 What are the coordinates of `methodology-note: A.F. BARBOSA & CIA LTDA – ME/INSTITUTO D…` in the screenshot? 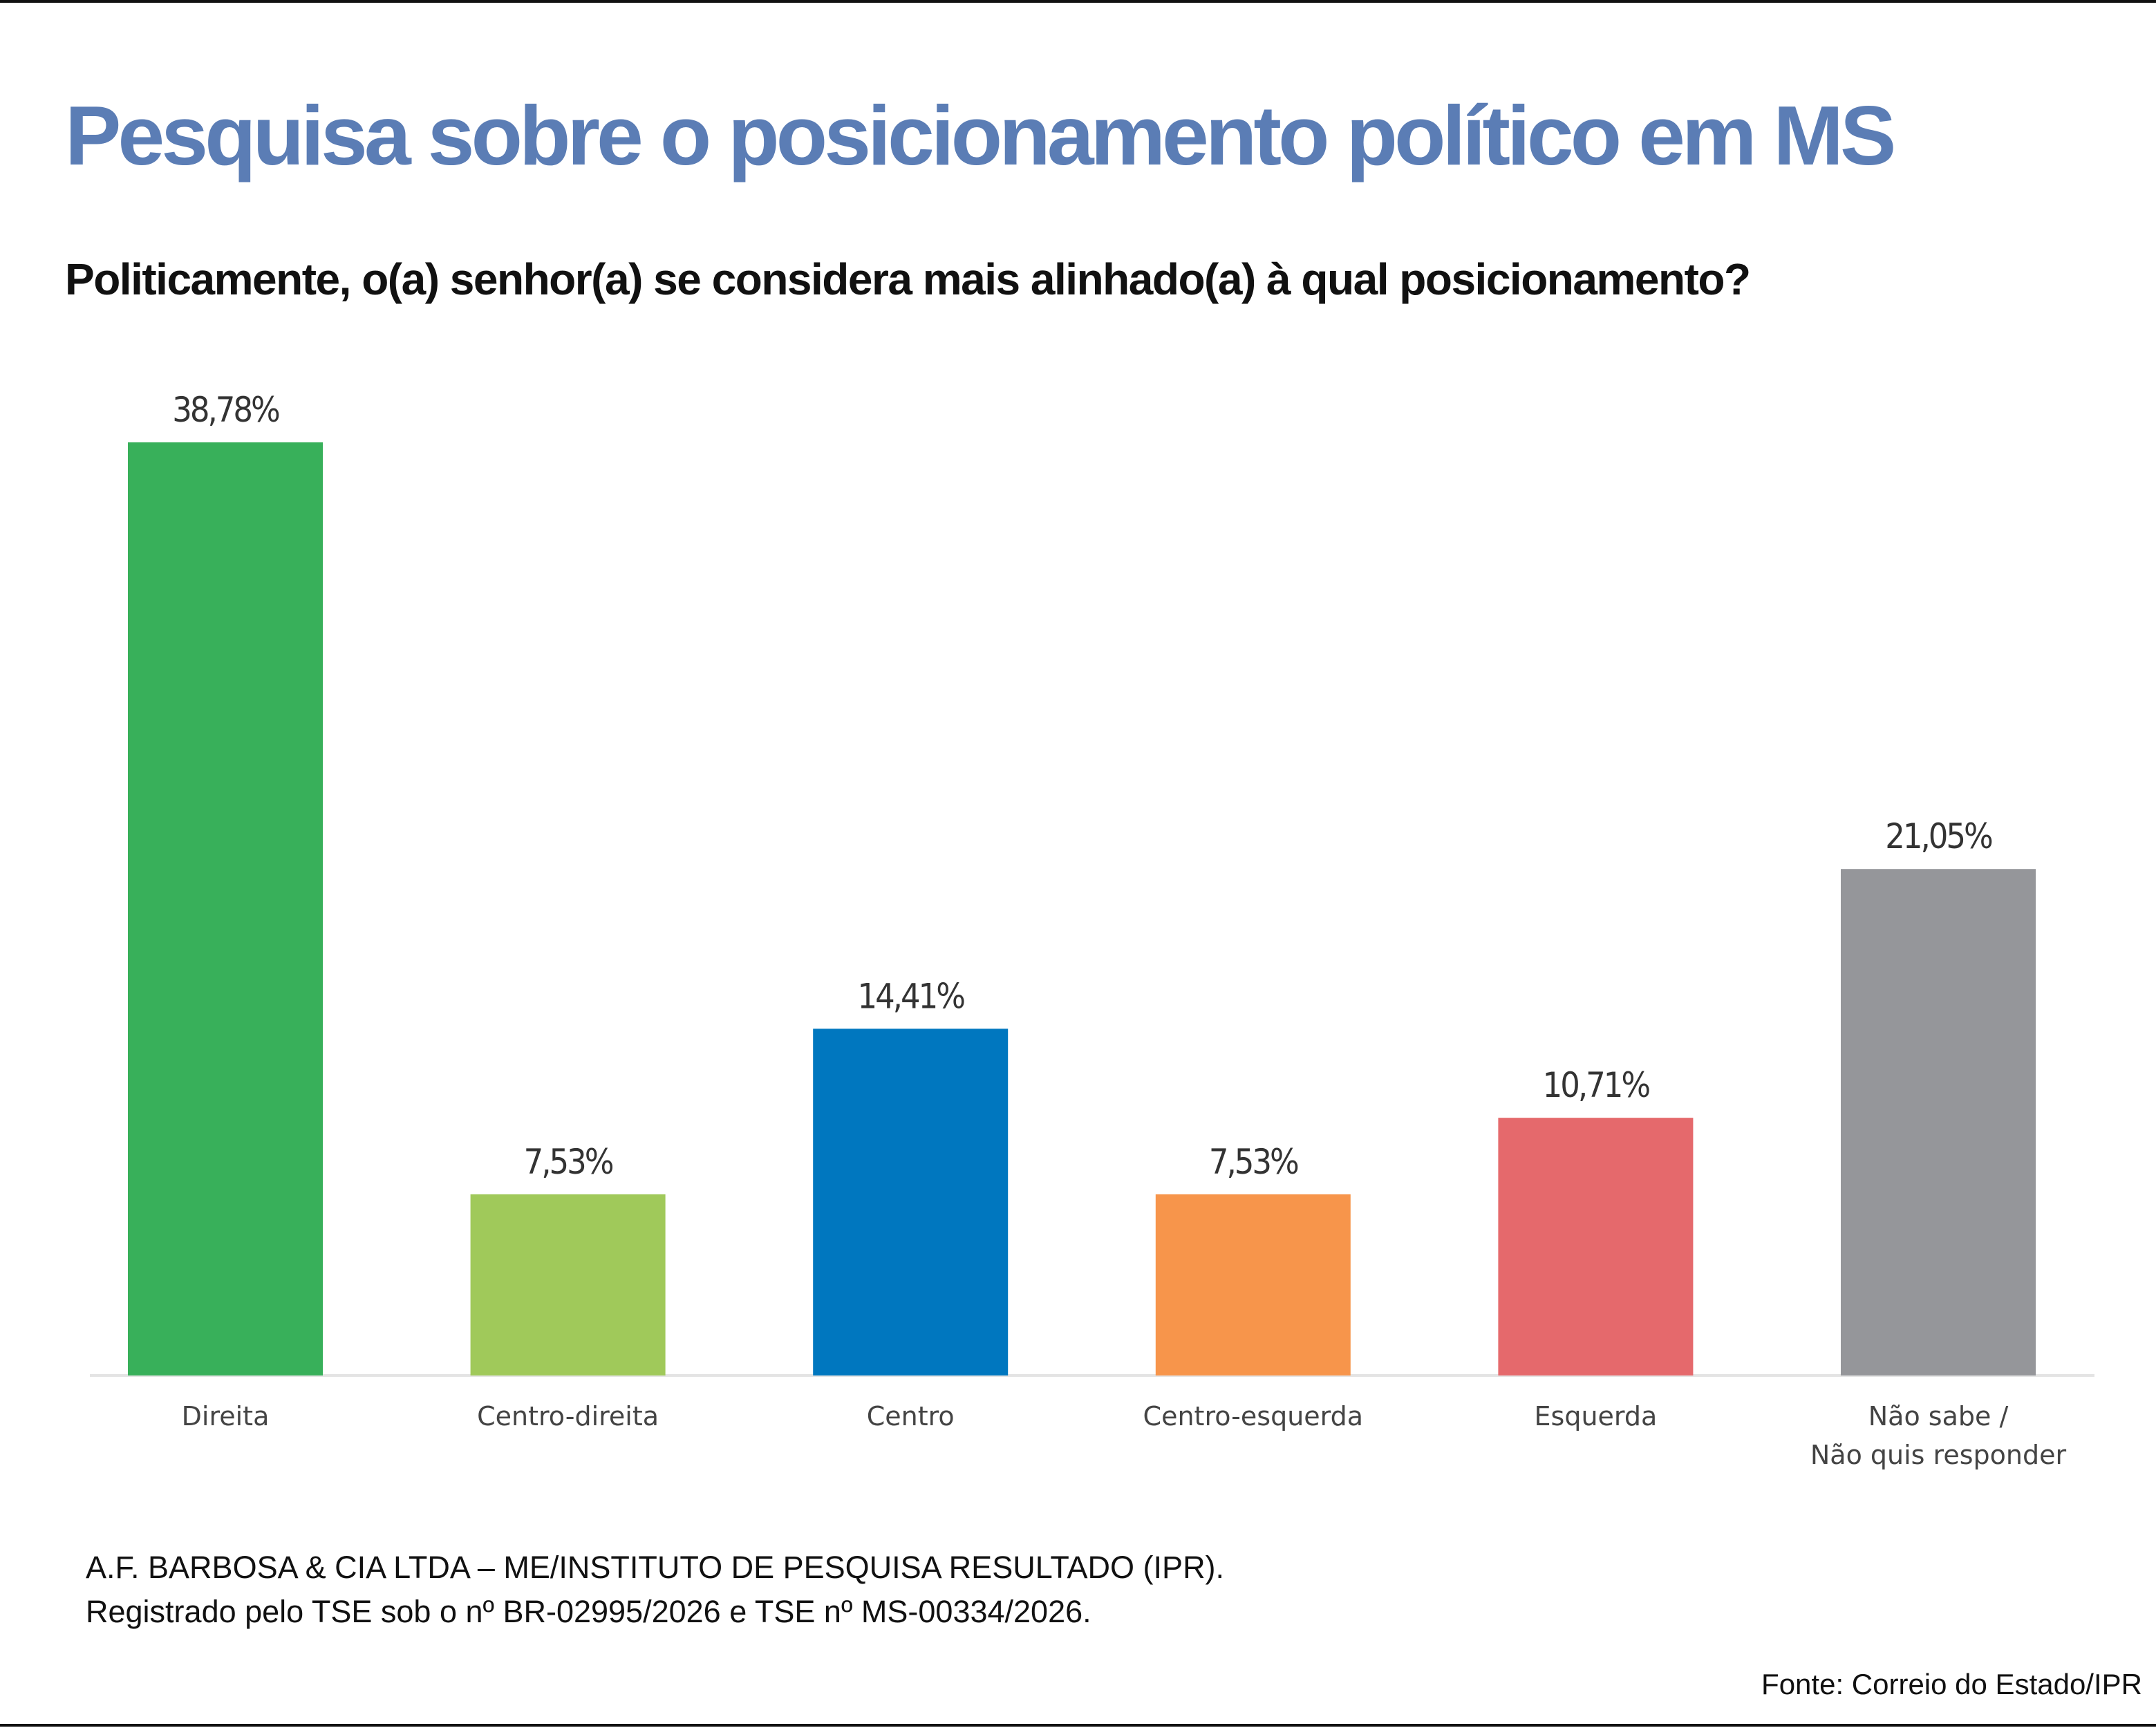 It's located at (655, 1590).